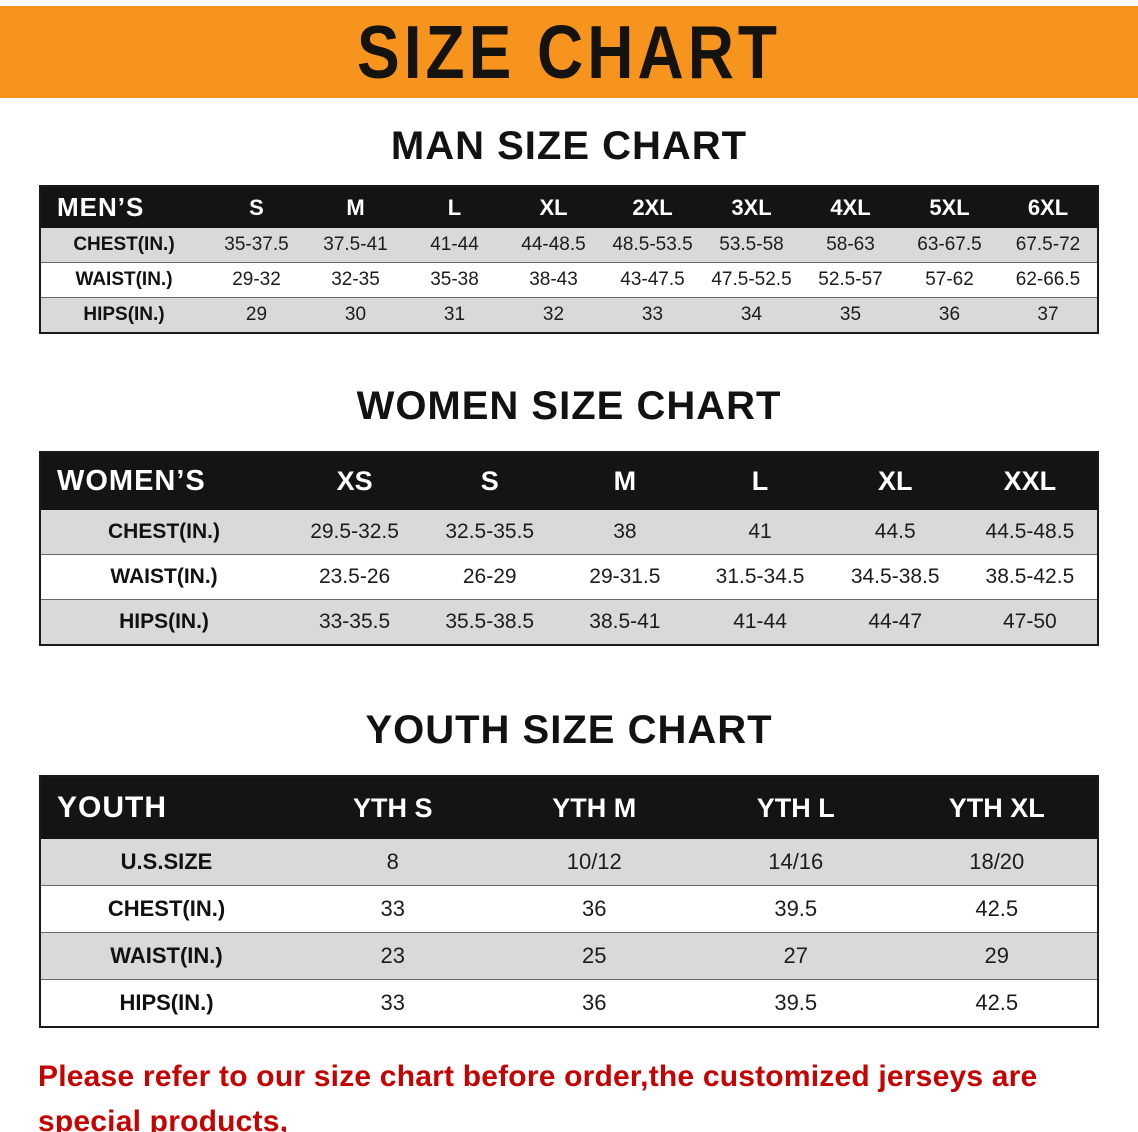  What do you see at coordinates (454, 314) in the screenshot?
I see `size-value-cell: 31` at bounding box center [454, 314].